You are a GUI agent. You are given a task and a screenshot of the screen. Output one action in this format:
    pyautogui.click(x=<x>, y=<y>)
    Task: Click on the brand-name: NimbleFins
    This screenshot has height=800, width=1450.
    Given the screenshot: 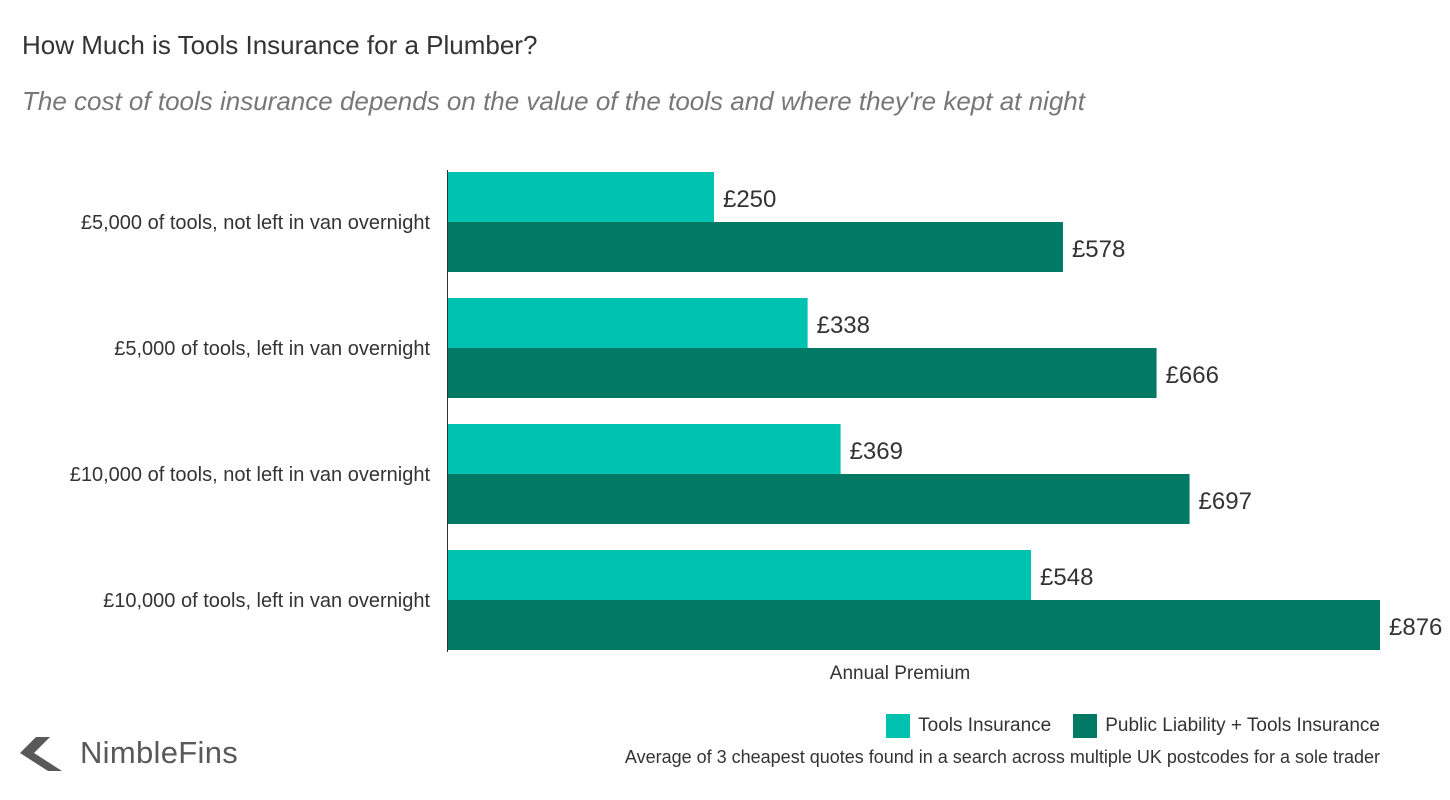 What is the action you would take?
    pyautogui.click(x=159, y=752)
    